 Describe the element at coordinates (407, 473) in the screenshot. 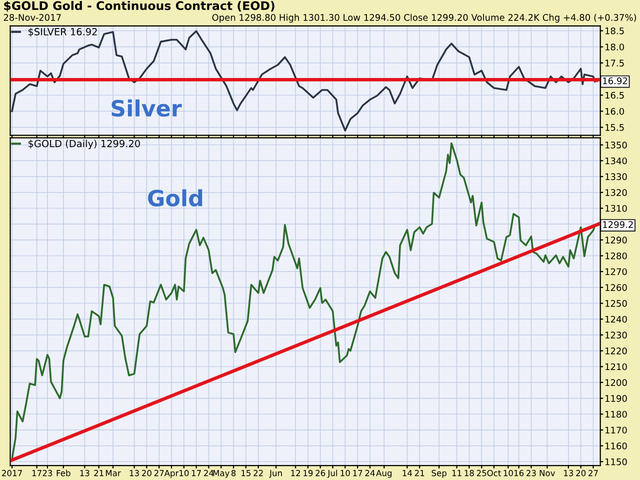

I see `x-tick-label: 14` at that location.